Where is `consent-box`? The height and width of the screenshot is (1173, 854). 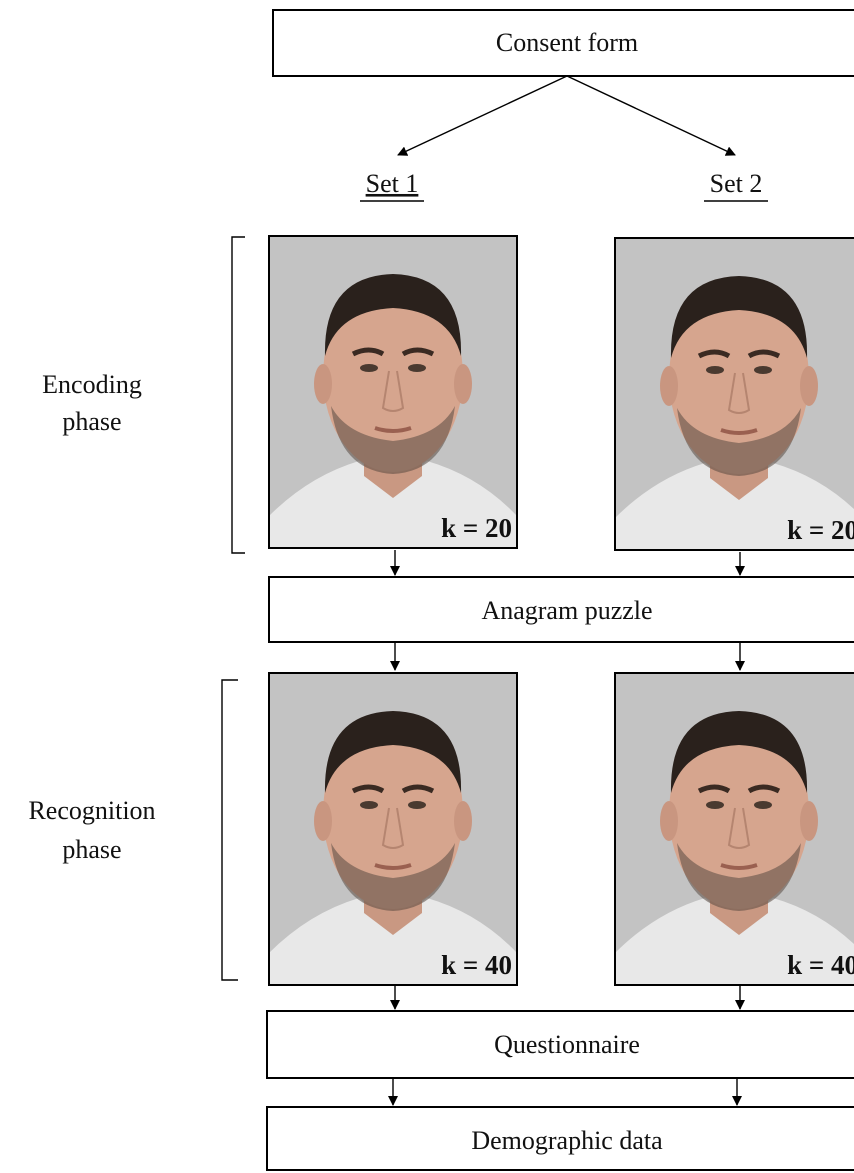 consent-box is located at coordinates (563, 43).